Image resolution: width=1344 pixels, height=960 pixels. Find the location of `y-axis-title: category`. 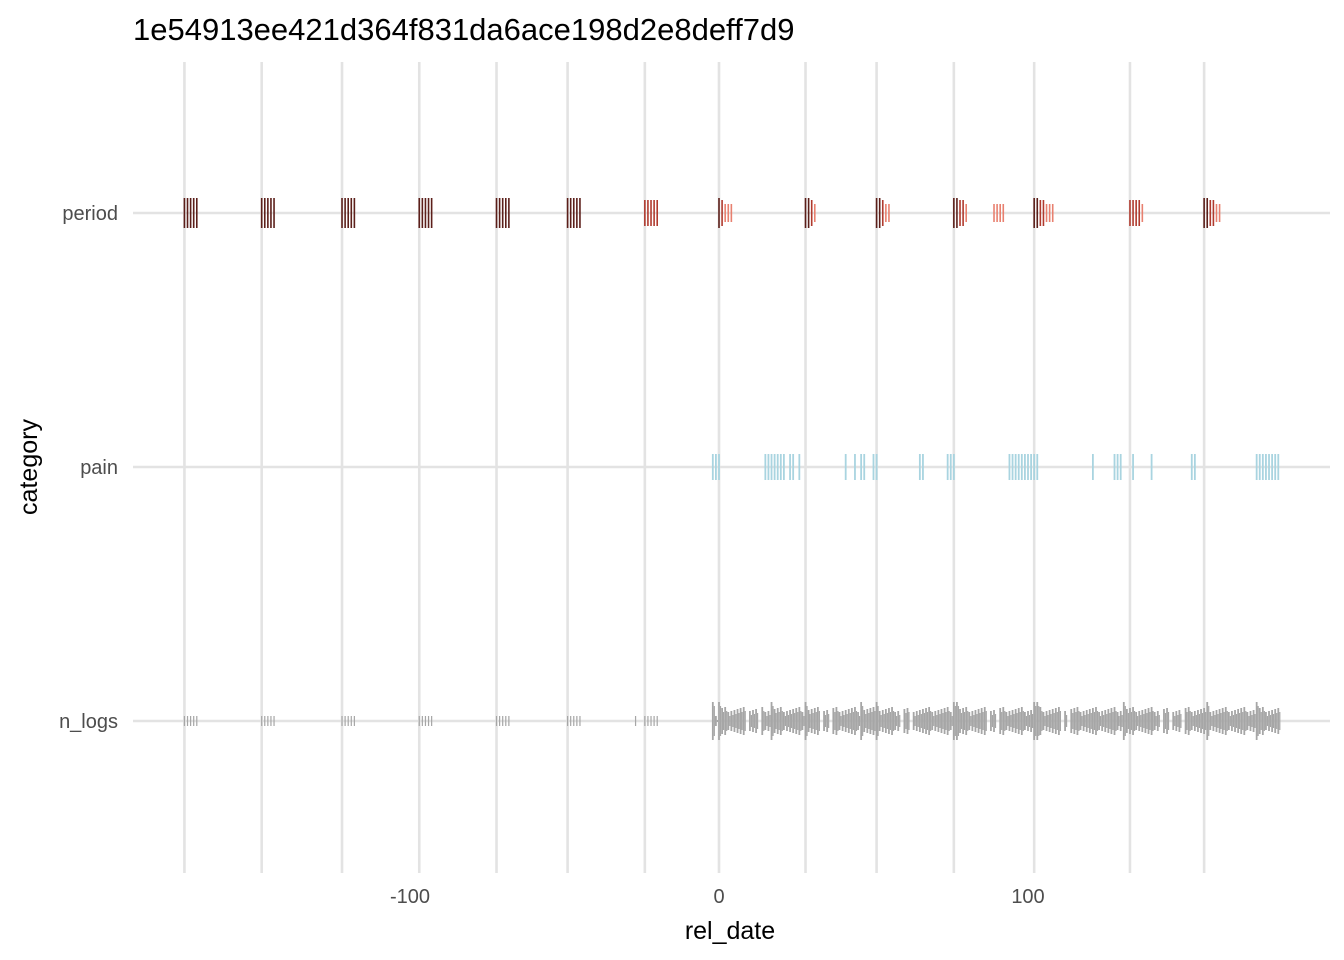

y-axis-title: category is located at coordinates (29, 467).